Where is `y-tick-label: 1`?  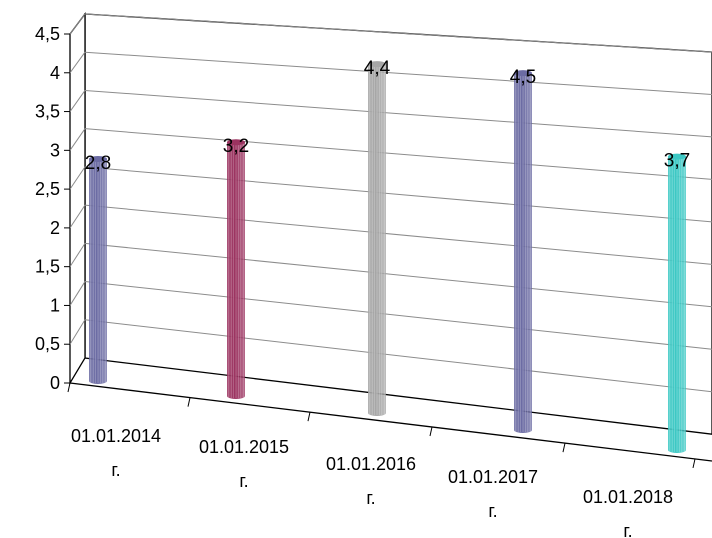 y-tick-label: 1 is located at coordinates (55, 305).